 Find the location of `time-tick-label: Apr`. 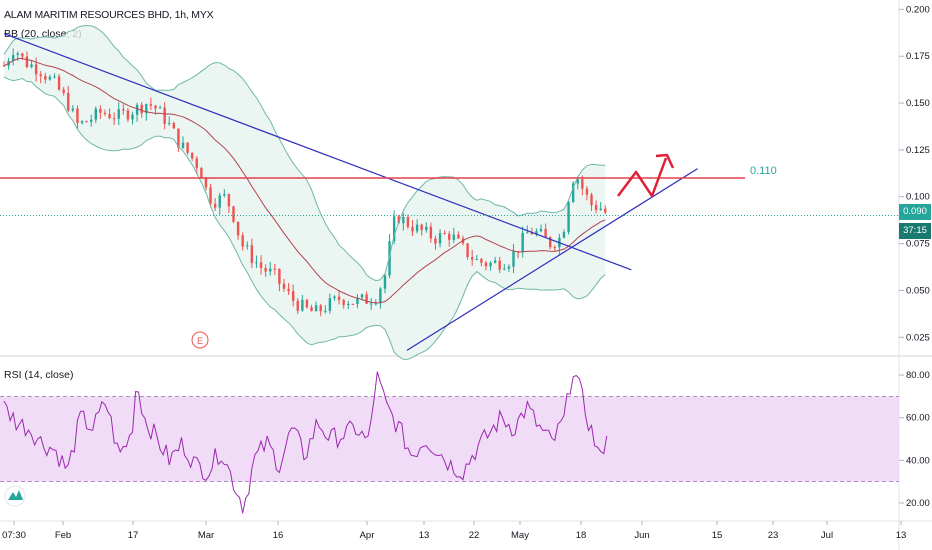

time-tick-label: Apr is located at coordinates (367, 535).